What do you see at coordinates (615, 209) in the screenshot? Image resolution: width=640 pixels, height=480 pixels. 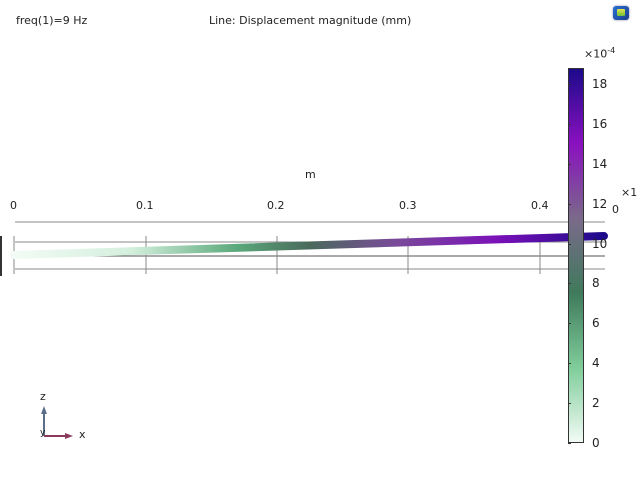 I see `secondary-tick: 0` at bounding box center [615, 209].